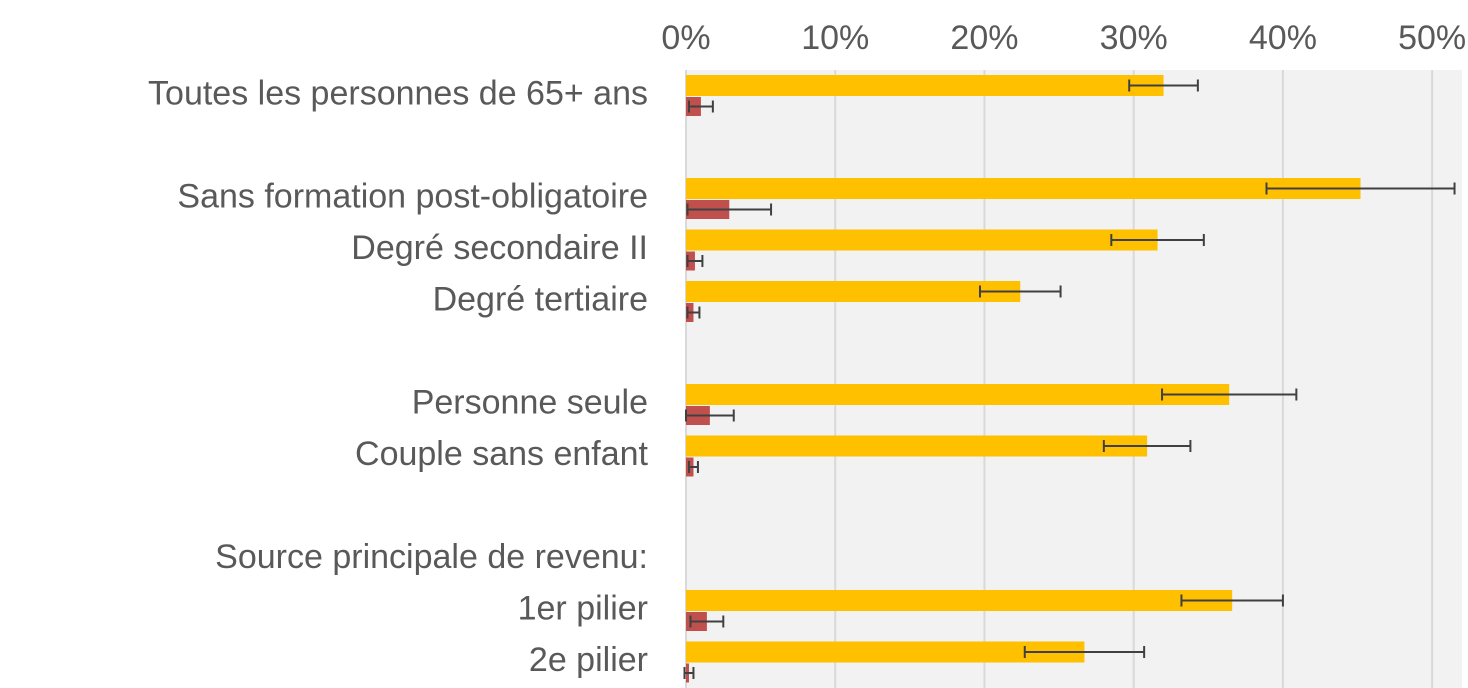 The image size is (1468, 688). What do you see at coordinates (431, 557) in the screenshot?
I see `category-label: Source principale de revenu:` at bounding box center [431, 557].